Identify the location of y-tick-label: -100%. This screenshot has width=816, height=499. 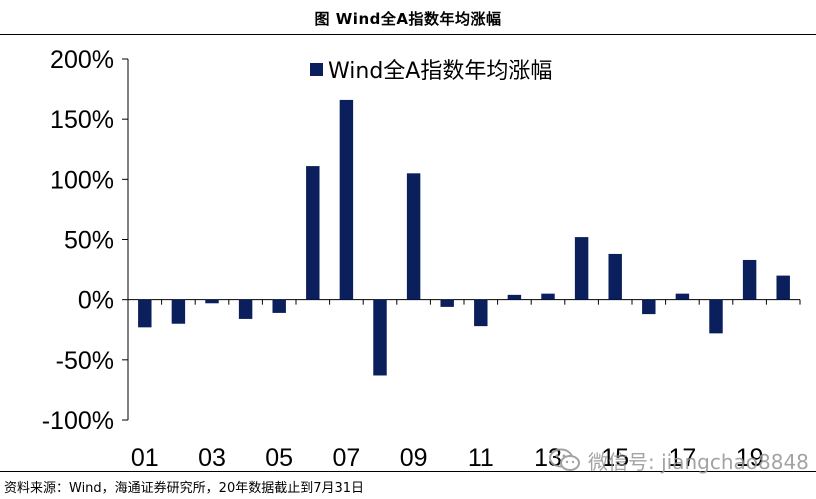
(78, 421).